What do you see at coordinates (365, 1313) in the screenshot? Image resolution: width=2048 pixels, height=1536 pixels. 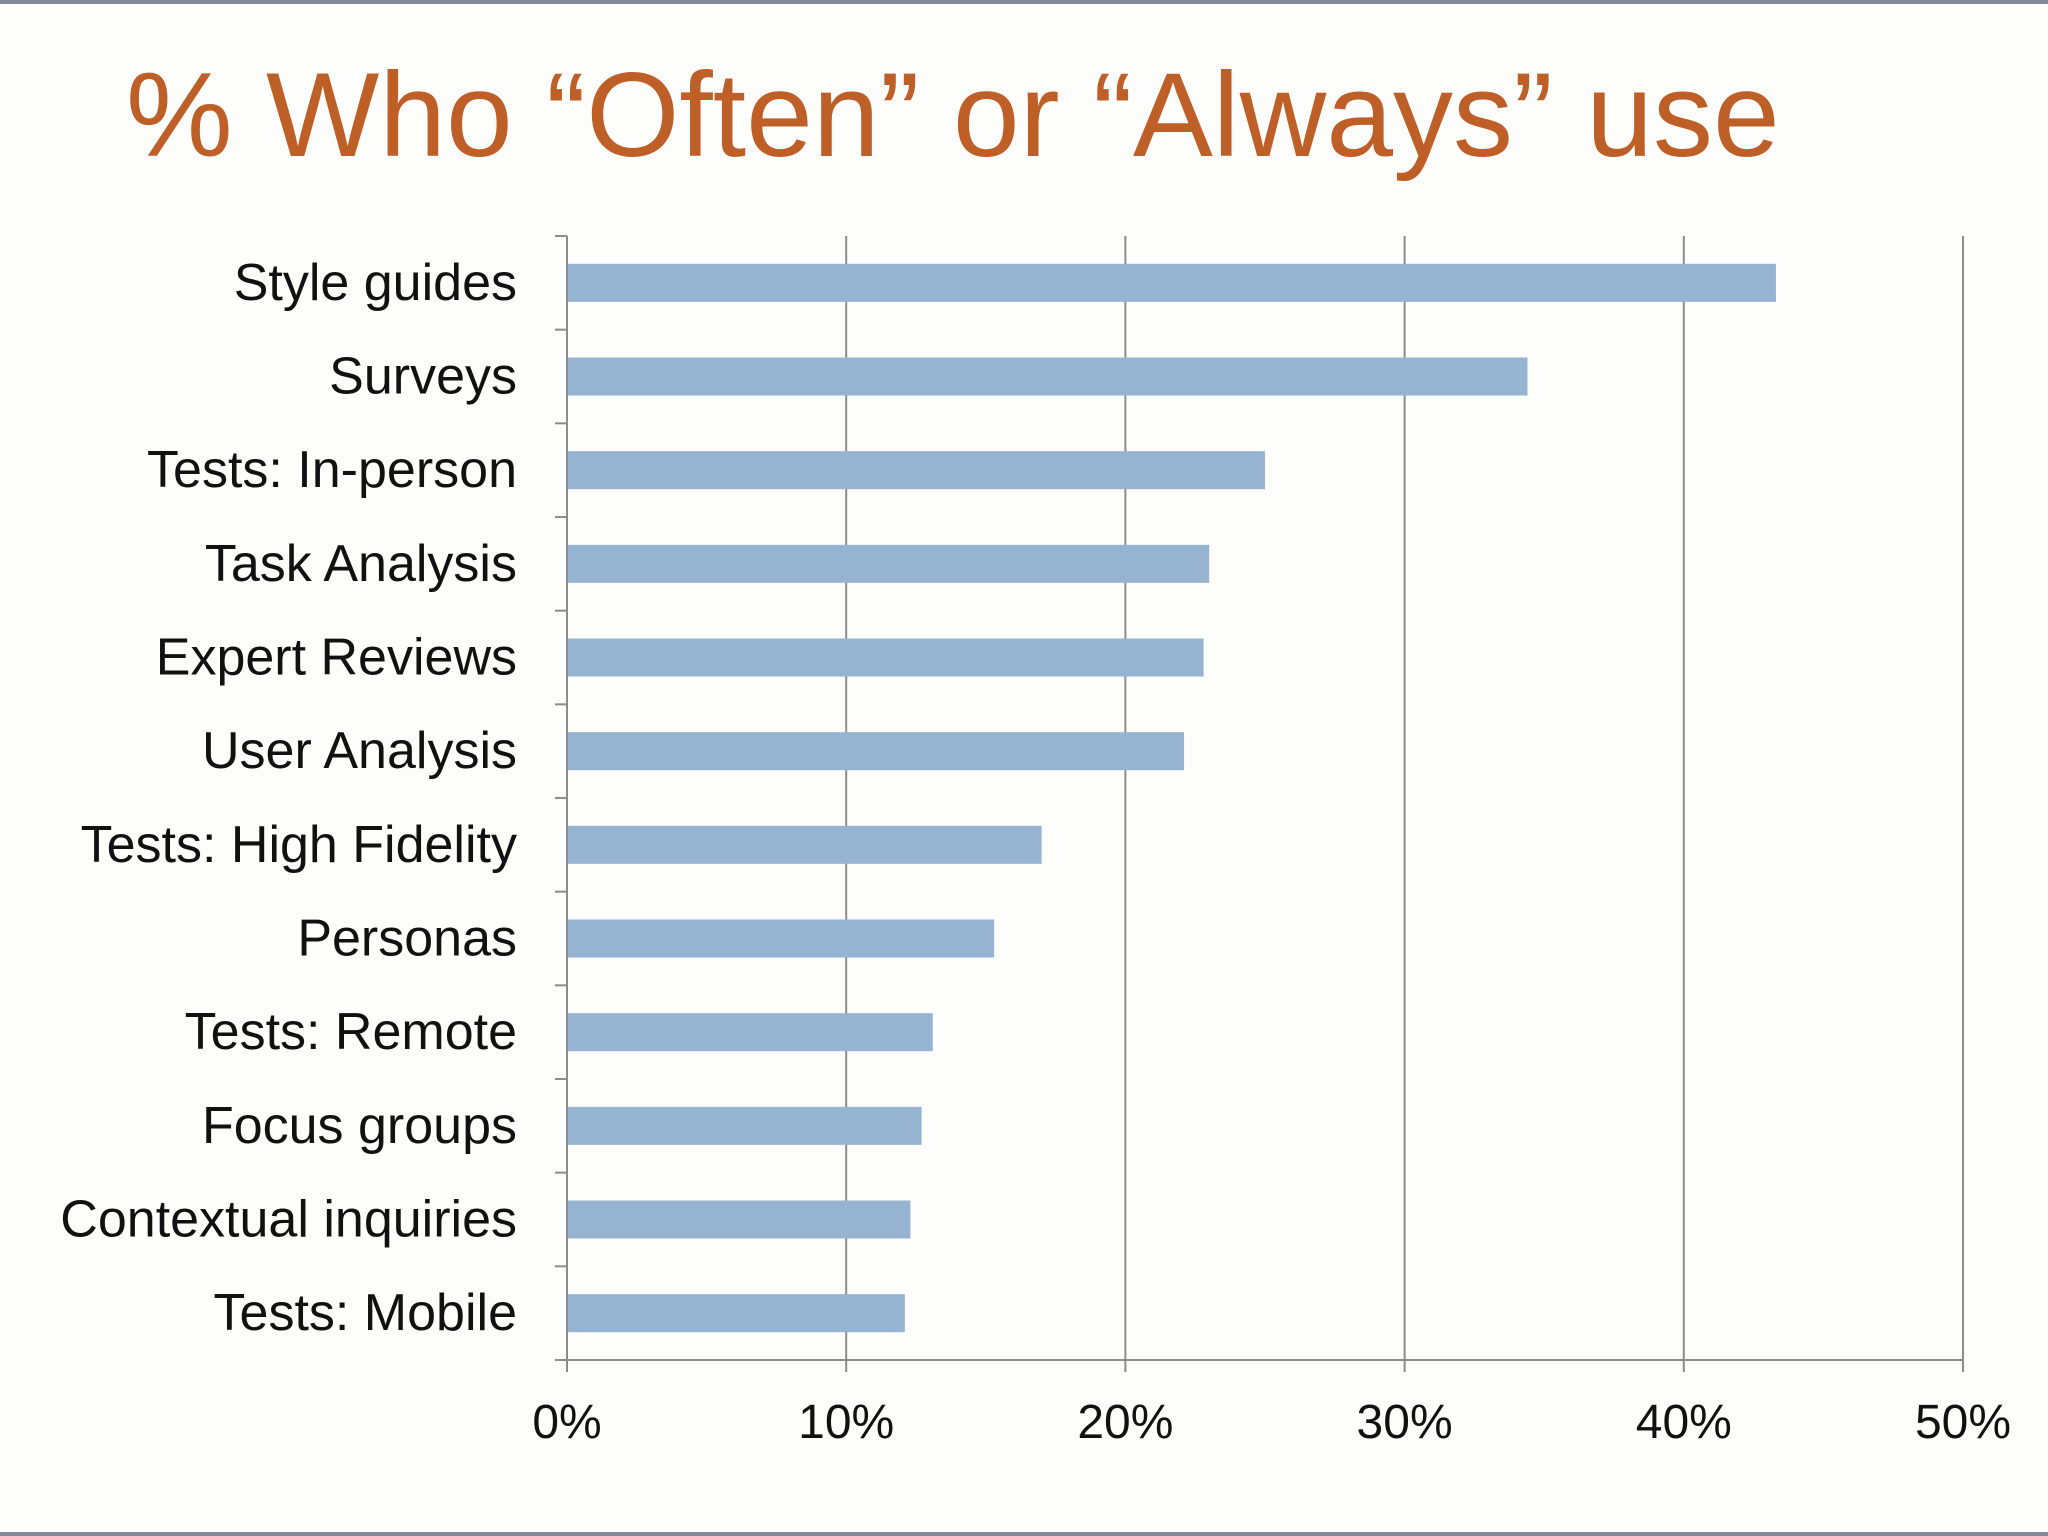 I see `category-label: Tests: Mobile` at bounding box center [365, 1313].